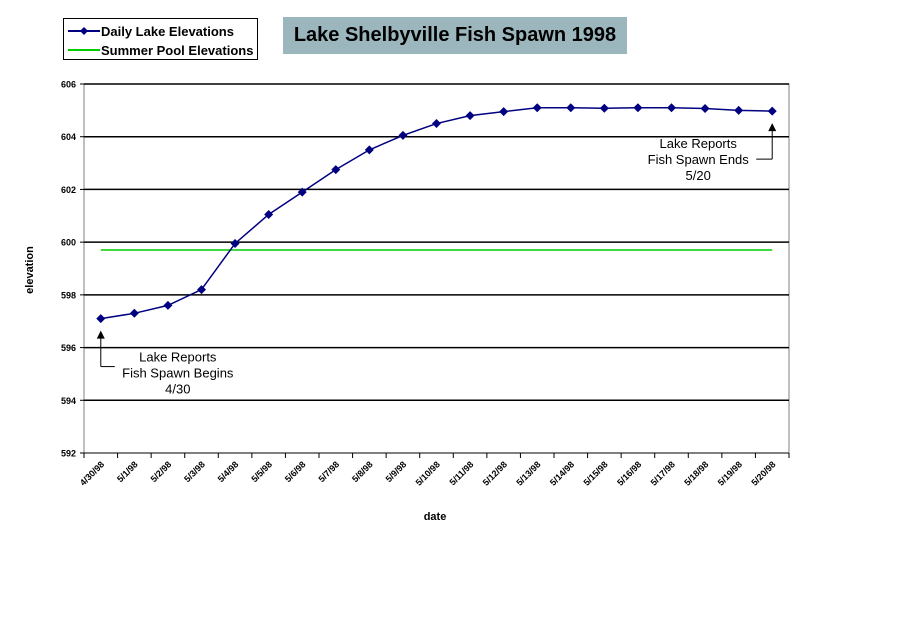  I want to click on x-tick-label: 5/3/98, so click(194, 471).